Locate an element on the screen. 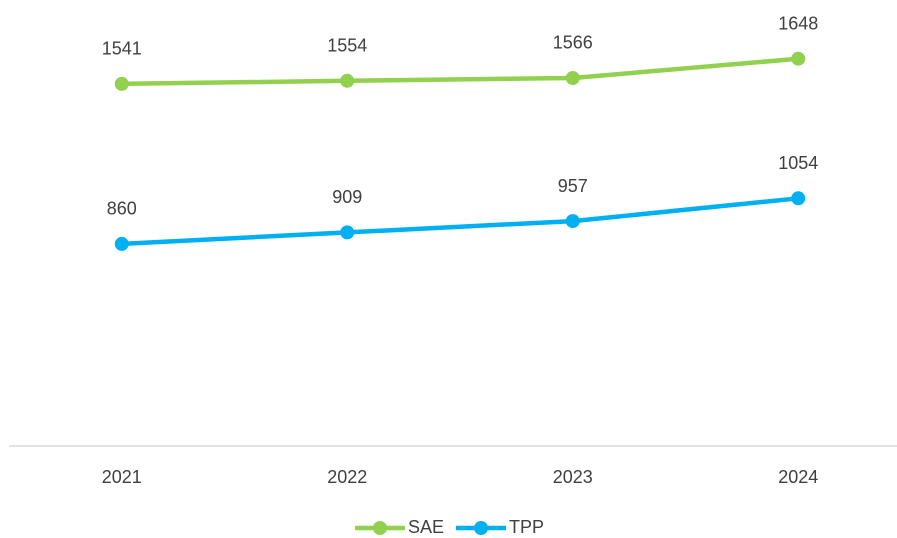  x-tick-label: 2021 is located at coordinates (122, 477).